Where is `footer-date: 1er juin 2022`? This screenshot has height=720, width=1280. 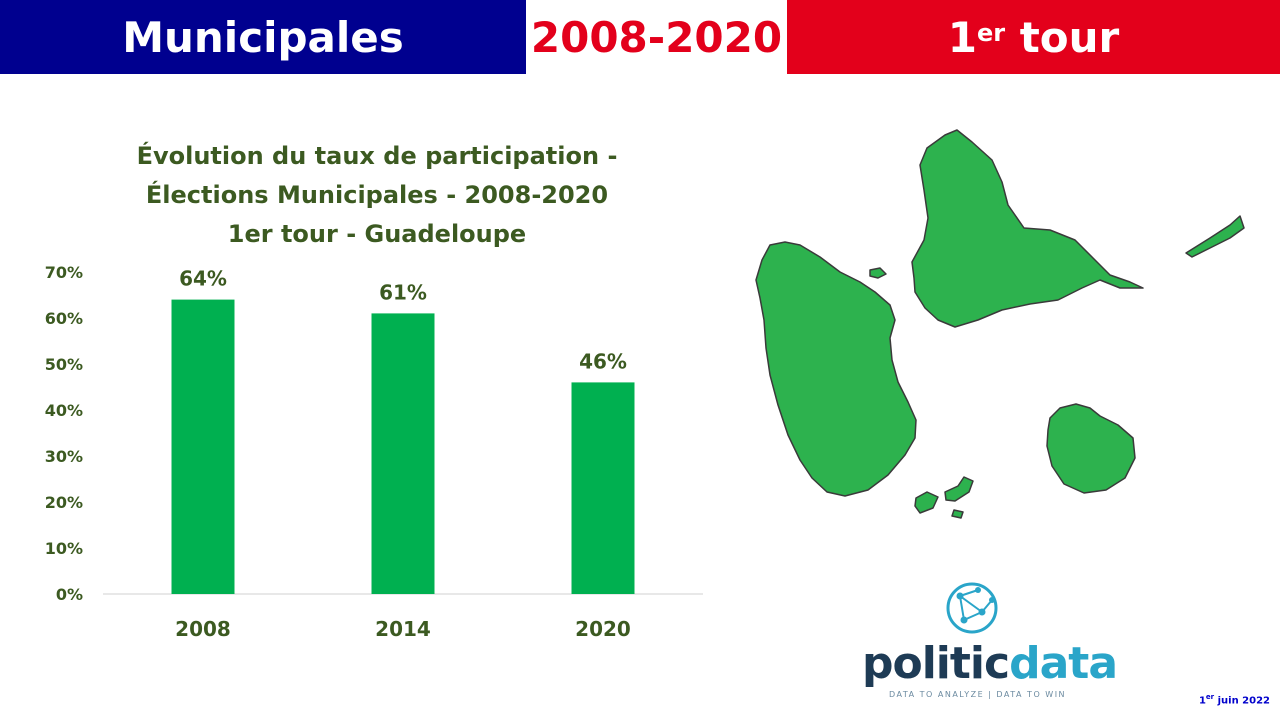
footer-date: 1er juin 2022 is located at coordinates (1234, 699).